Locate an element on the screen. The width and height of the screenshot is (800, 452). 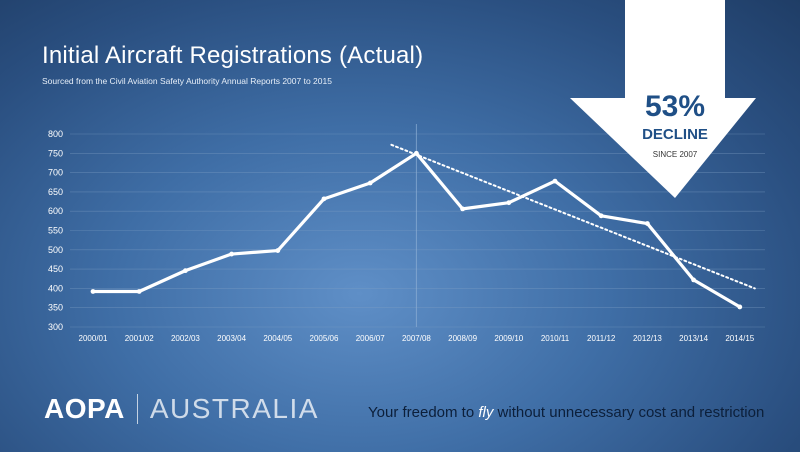
decline-label: DECLINE is located at coordinates (675, 134).